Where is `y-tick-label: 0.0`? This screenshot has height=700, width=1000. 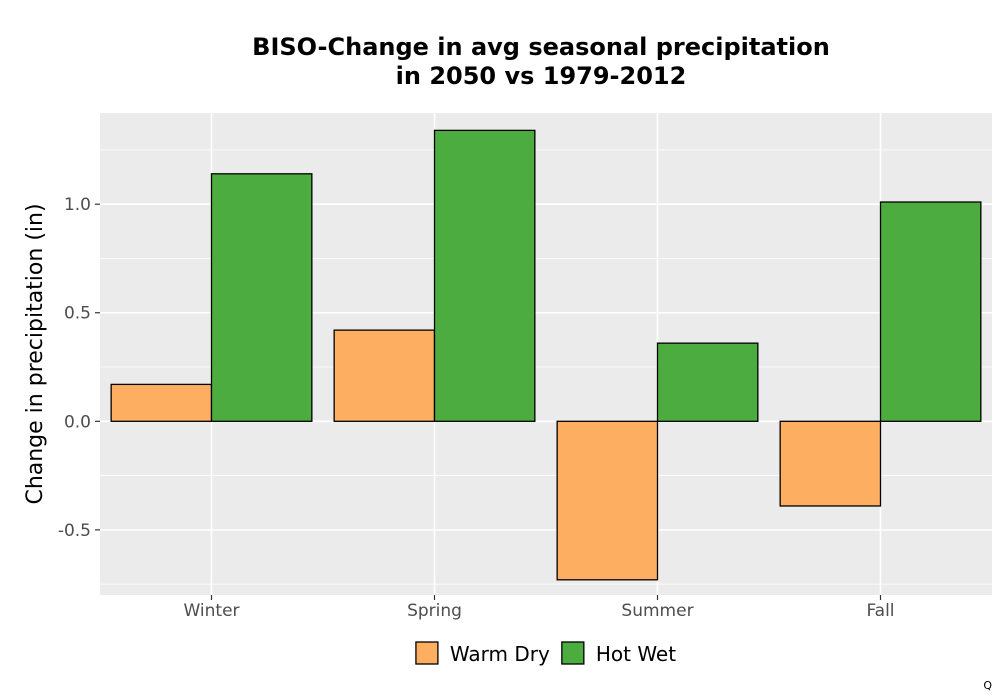 y-tick-label: 0.0 is located at coordinates (77, 422).